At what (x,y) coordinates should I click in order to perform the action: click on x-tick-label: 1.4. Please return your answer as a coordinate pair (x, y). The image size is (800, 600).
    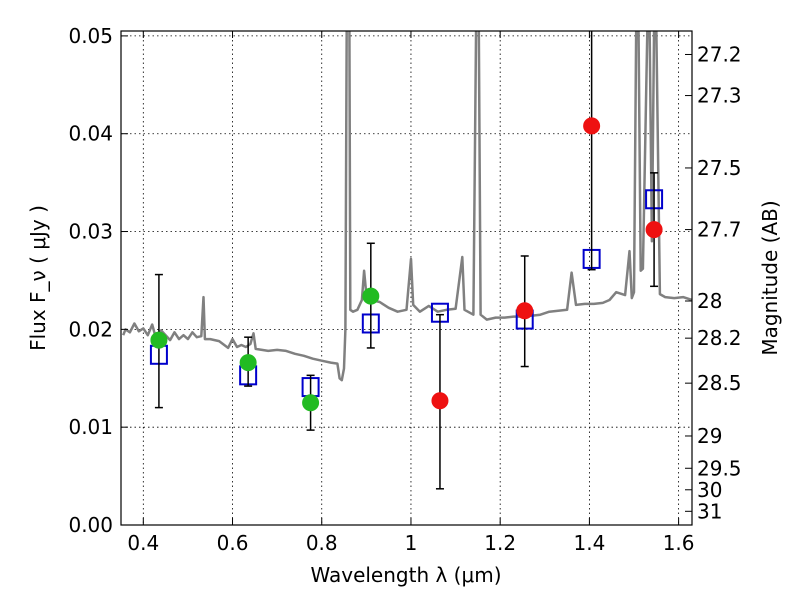
    Looking at the image, I should click on (589, 543).